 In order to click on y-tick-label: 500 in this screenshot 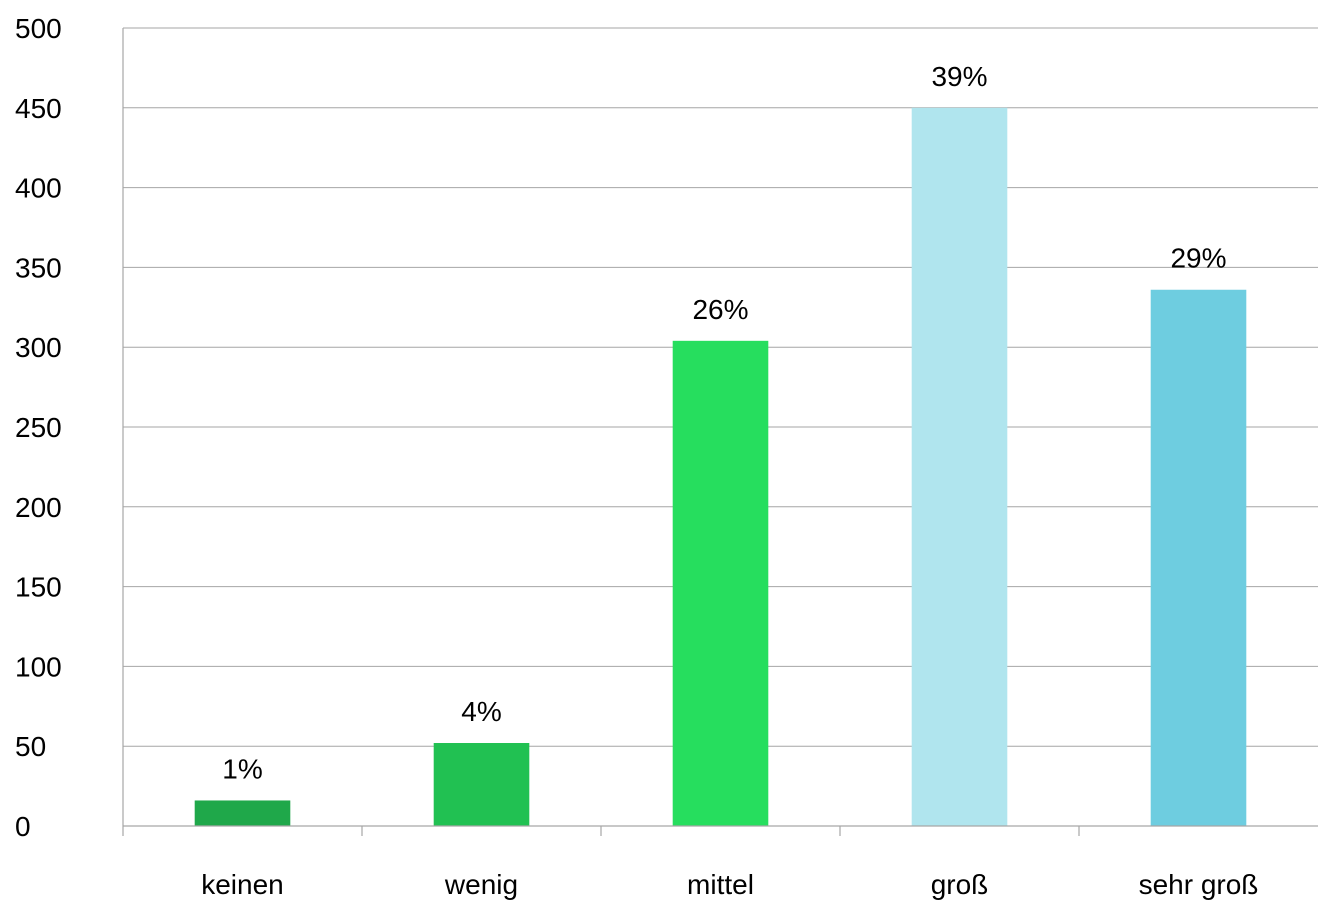, I will do `click(38, 28)`.